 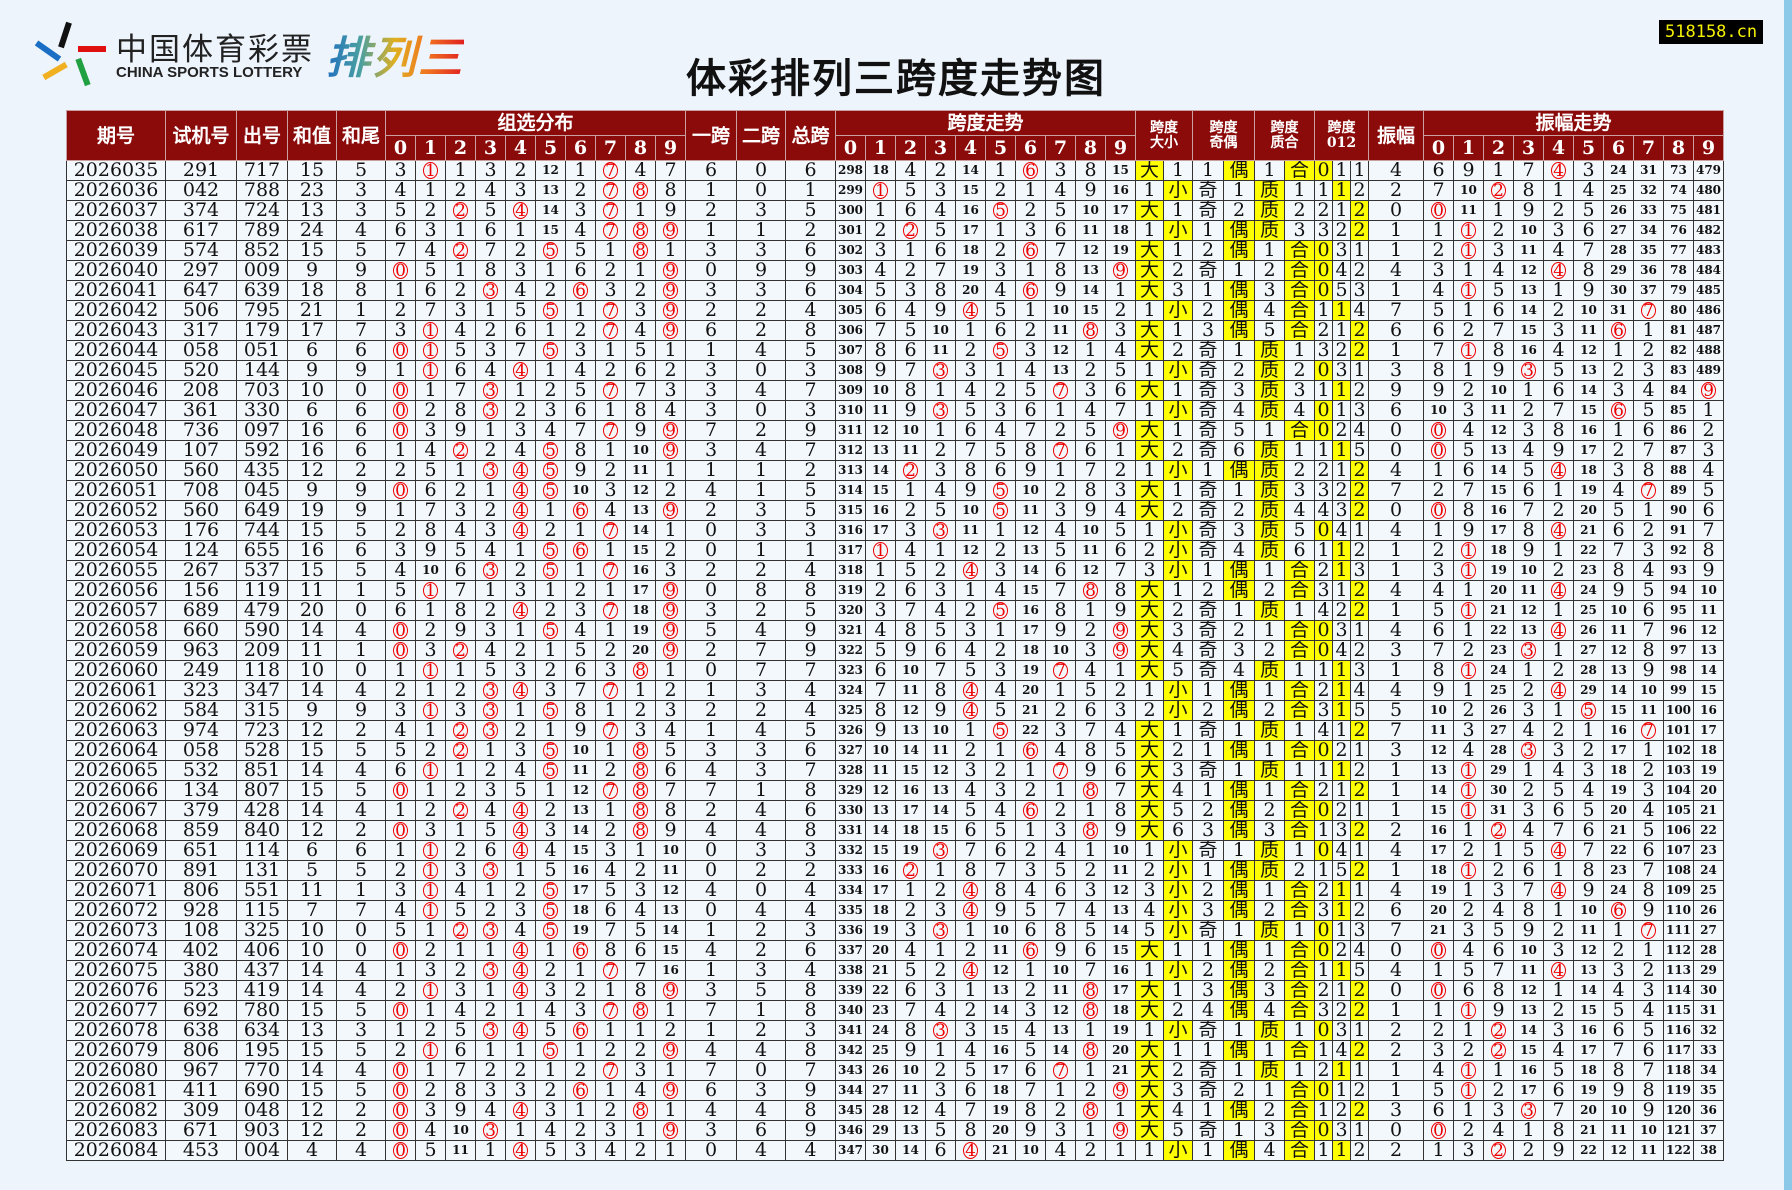 What do you see at coordinates (400, 770) in the screenshot?
I see `zuxuan-omission: 6` at bounding box center [400, 770].